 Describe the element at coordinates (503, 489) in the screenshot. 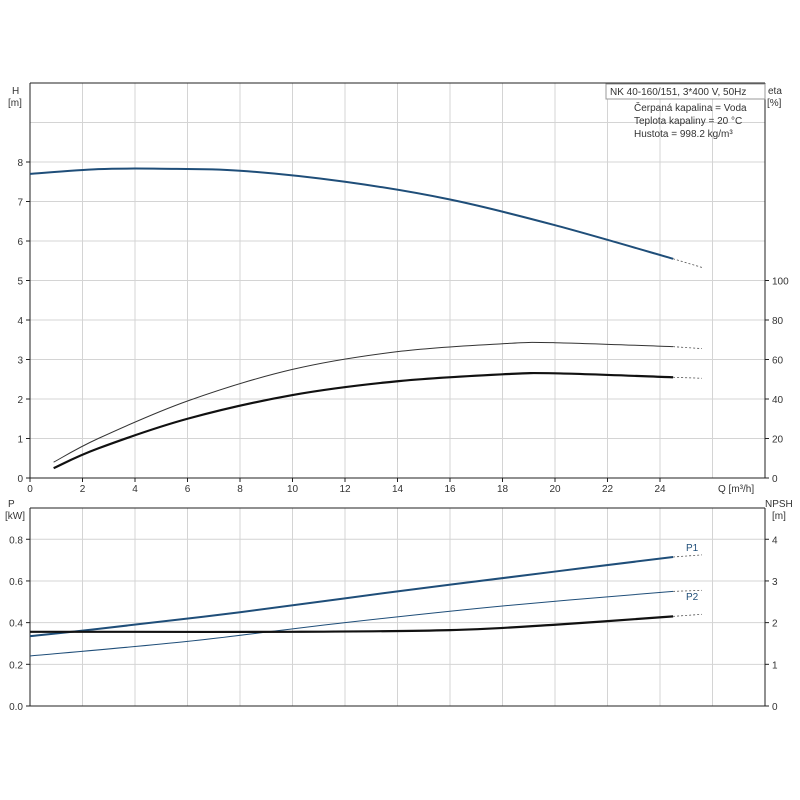

I see `x-tick-label: 18` at that location.